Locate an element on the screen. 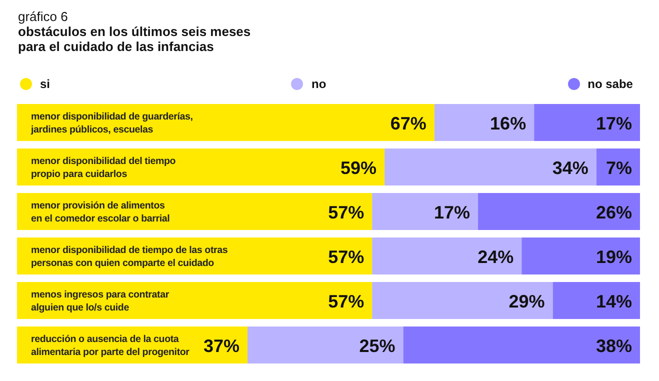 Image resolution: width=659 pixels, height=381 pixels. chart-title: obstáculos en los últimos seis meses para el cuidado de las infancias is located at coordinates (134, 39).